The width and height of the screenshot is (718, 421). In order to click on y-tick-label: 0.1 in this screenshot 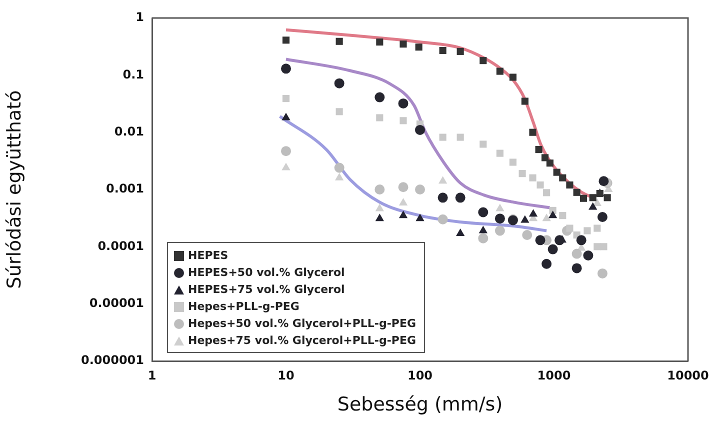, I will do `click(133, 74)`.